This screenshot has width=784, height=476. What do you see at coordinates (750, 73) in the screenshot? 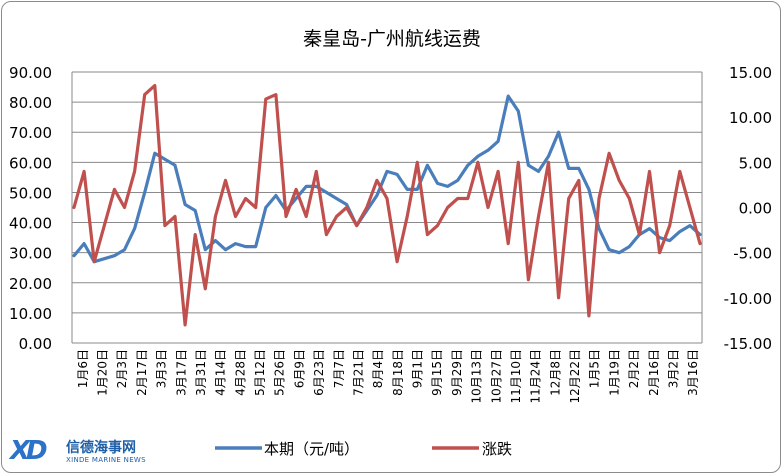
I see `right-axis-tick-label: 15.00` at bounding box center [750, 73].